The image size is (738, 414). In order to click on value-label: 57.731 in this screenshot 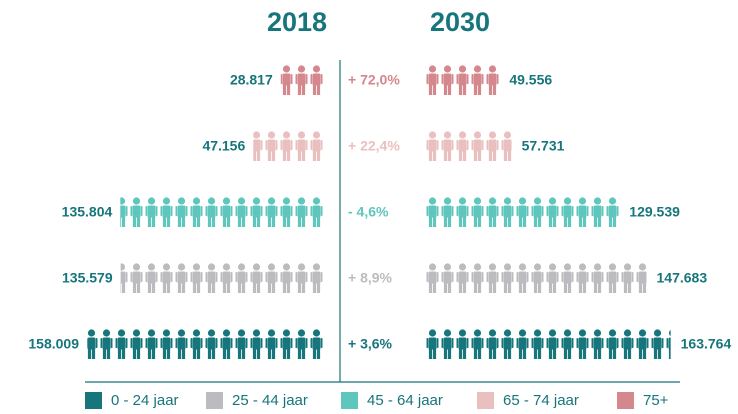, I will do `click(543, 146)`.